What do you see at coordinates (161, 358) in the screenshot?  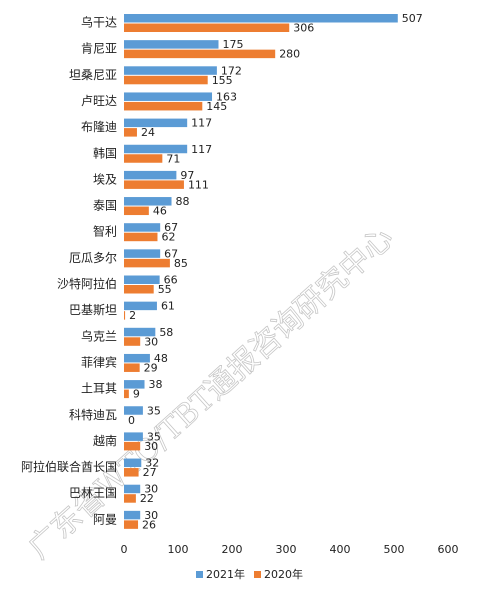 I see `data-label: 48` at bounding box center [161, 358].